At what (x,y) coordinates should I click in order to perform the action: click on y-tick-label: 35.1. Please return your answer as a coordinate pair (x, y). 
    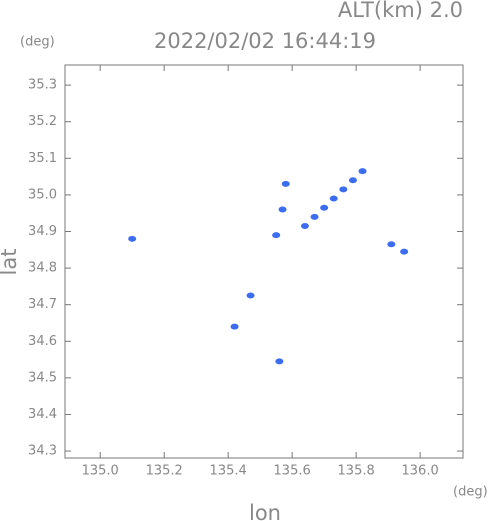
    Looking at the image, I should click on (42, 158).